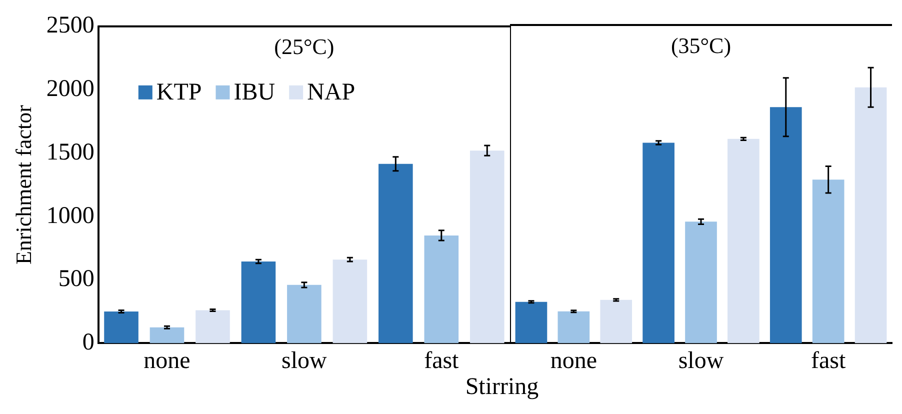 Image resolution: width=902 pixels, height=414 pixels. I want to click on y-tick-label: 0, so click(88, 342).